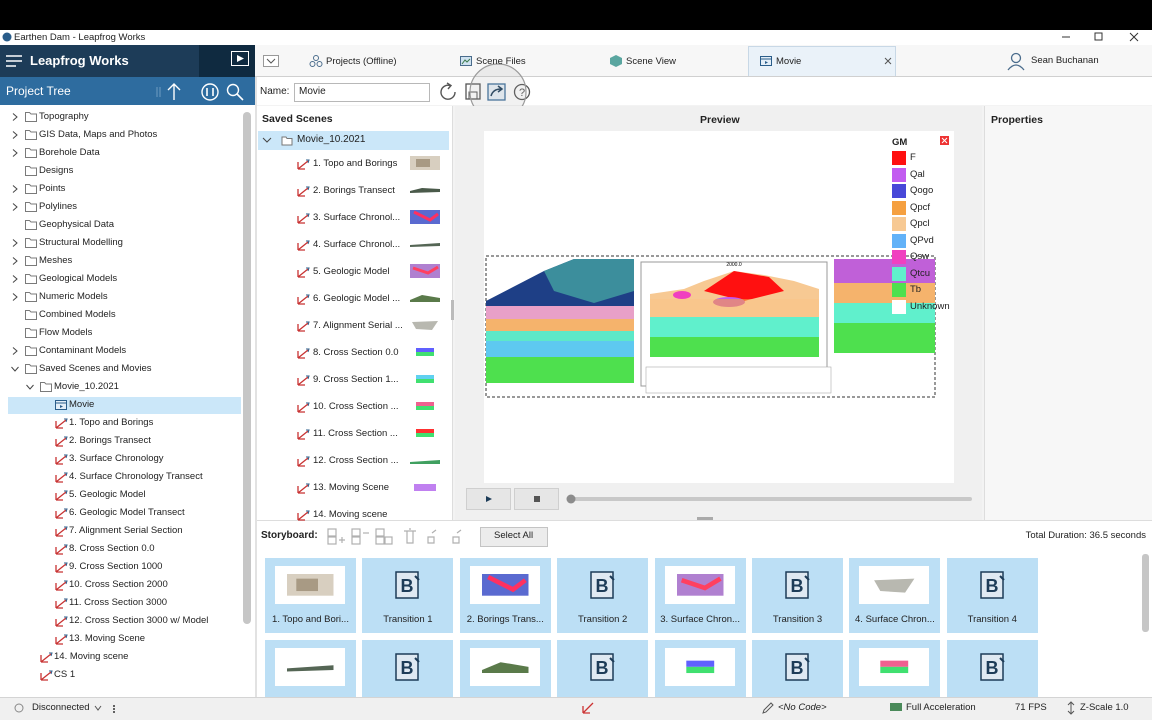 The width and height of the screenshot is (1152, 720). Describe the element at coordinates (1104, 707) in the screenshot. I see `z-scale-status: Z-Scale 1.0` at that location.